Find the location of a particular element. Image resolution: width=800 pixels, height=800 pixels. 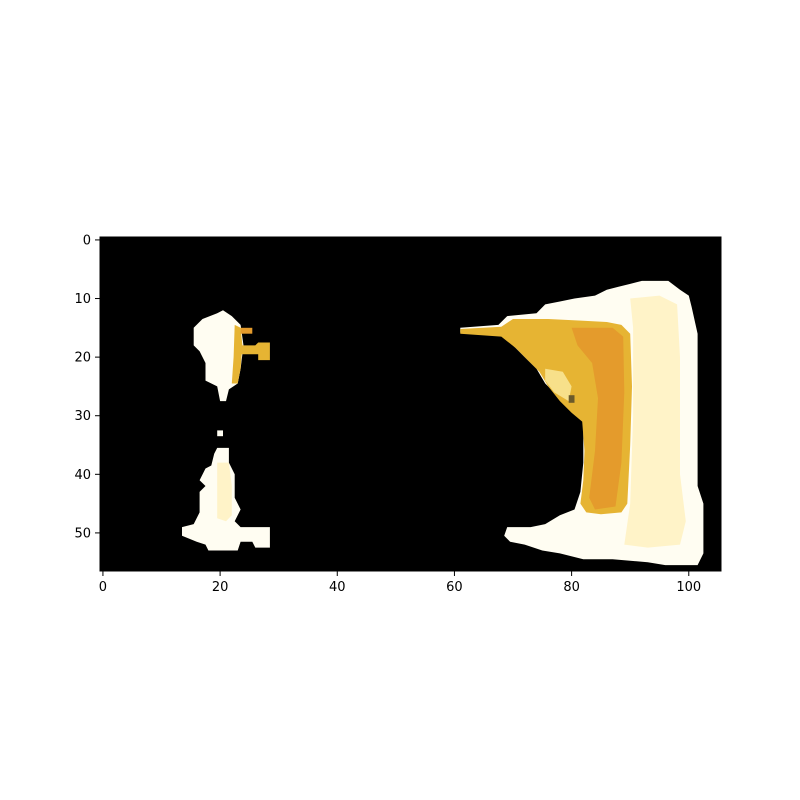

region-large-shape-gold-body is located at coordinates (546, 417).